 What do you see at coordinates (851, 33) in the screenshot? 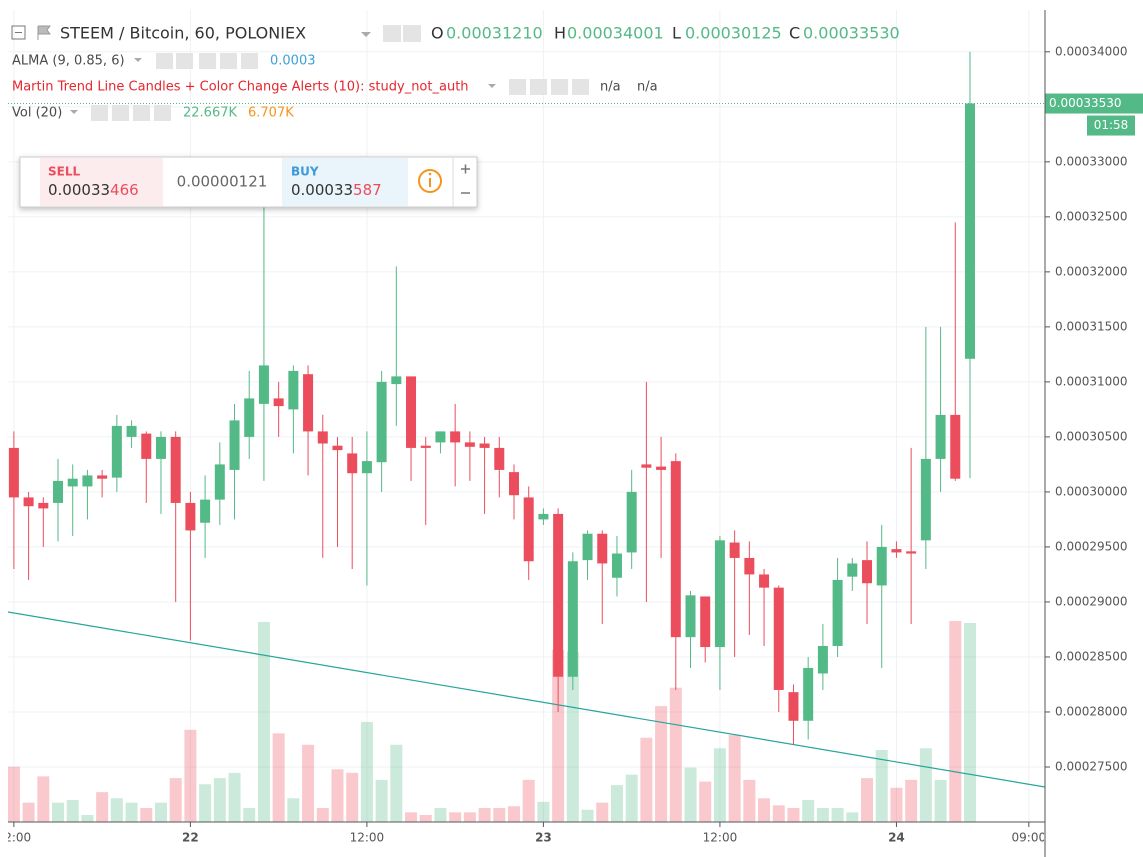
I see `ohlc-value: 0.00033530` at bounding box center [851, 33].